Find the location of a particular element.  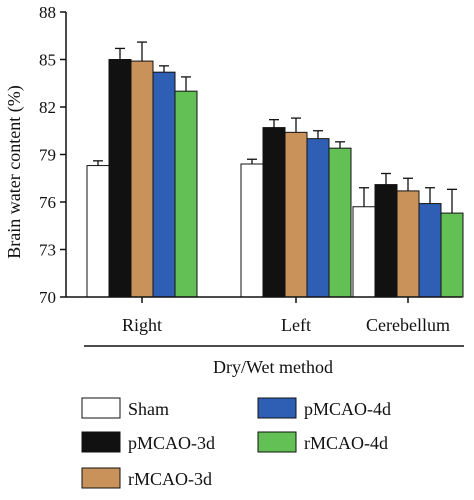

legend-label: rMCAO-3d is located at coordinates (170, 479).